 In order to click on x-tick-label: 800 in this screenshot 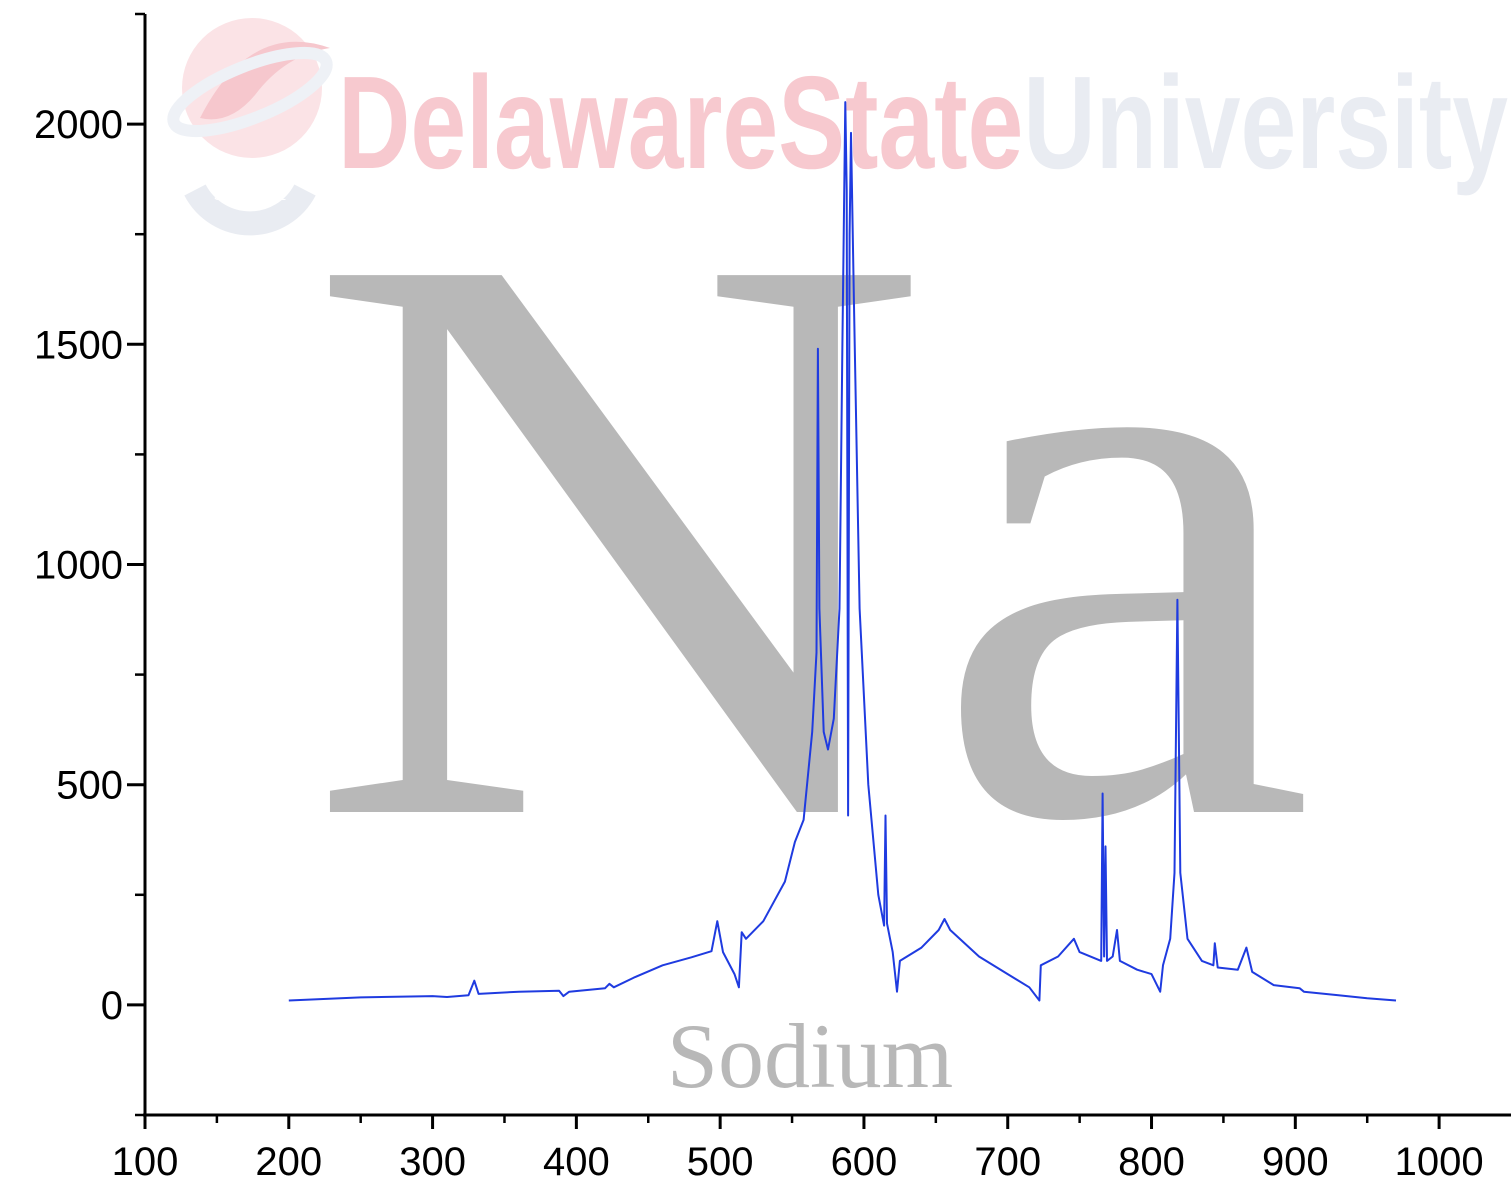, I will do `click(1151, 1162)`.